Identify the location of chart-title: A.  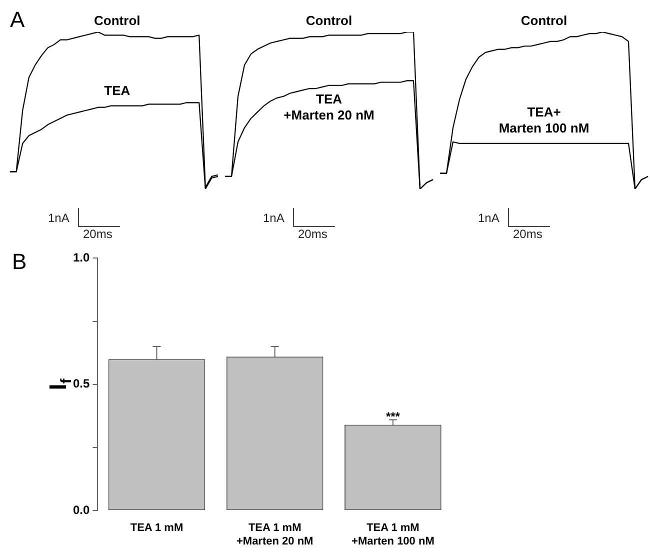
(17, 19).